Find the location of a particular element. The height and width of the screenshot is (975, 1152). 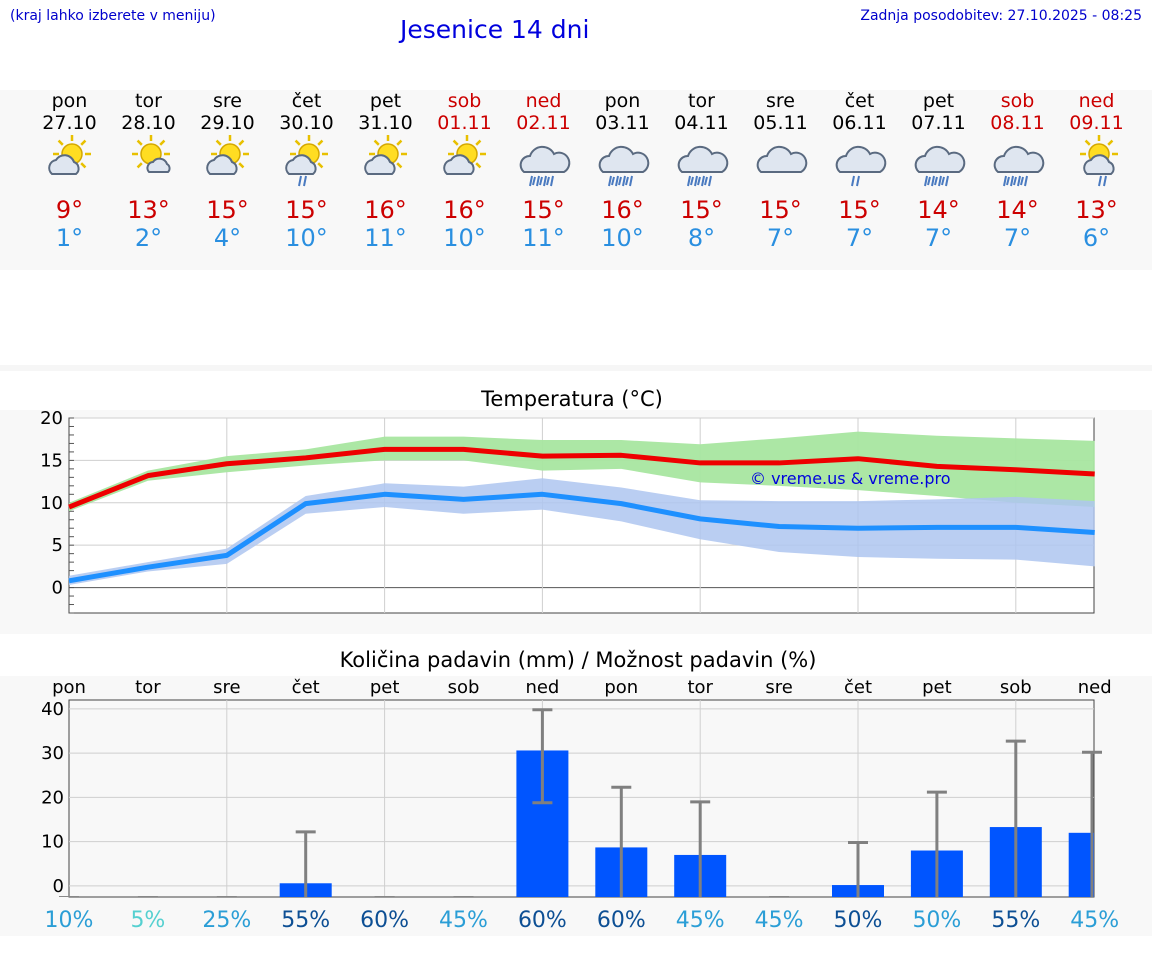

day-date: 30.10 is located at coordinates (306, 123).